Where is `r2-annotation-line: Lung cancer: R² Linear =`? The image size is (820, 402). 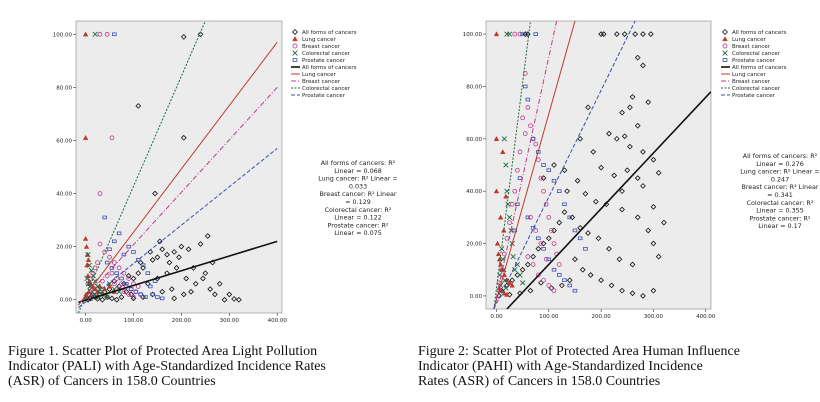 r2-annotation-line: Lung cancer: R² Linear = is located at coordinates (780, 172).